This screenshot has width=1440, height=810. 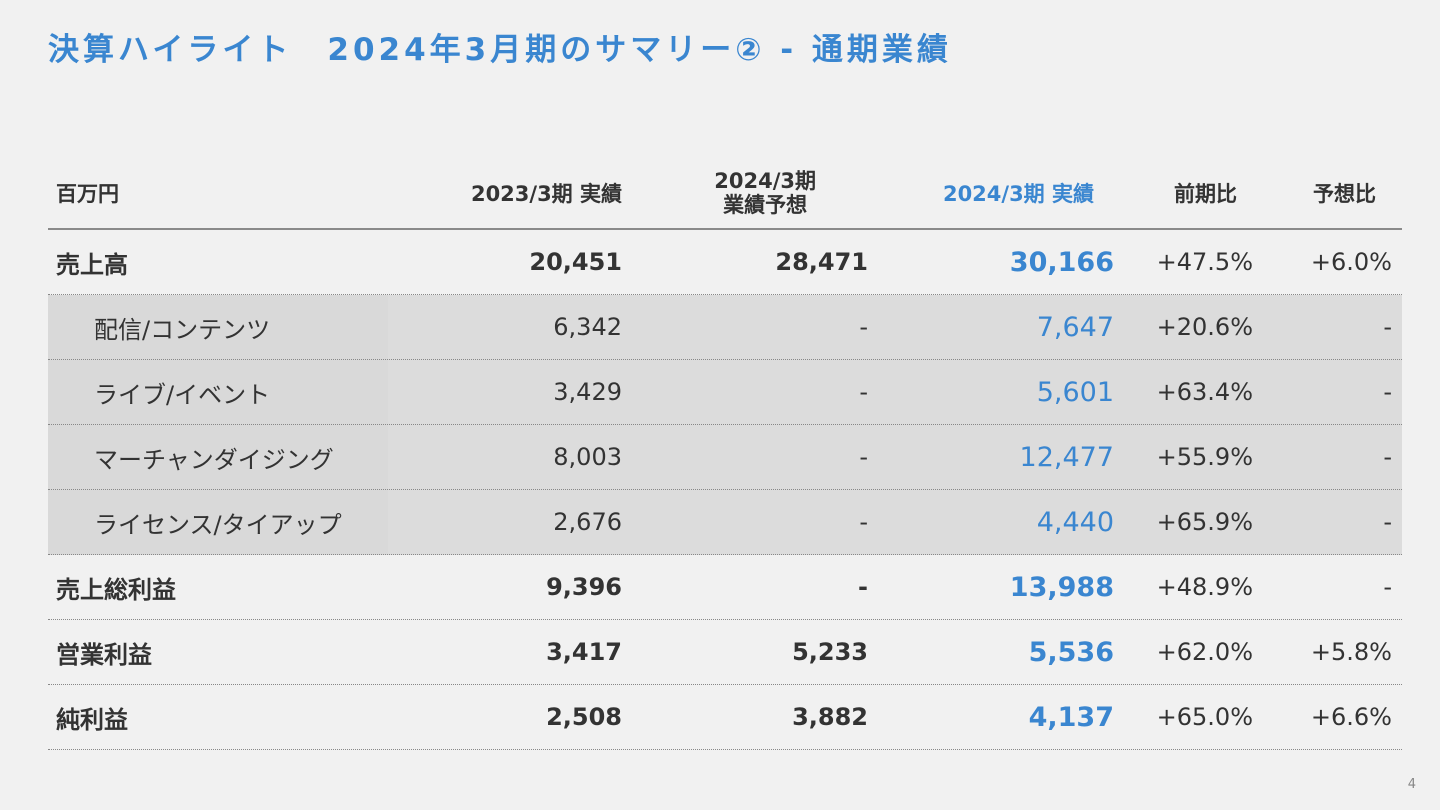 I want to click on actual-value: 7,647, so click(x=1075, y=327).